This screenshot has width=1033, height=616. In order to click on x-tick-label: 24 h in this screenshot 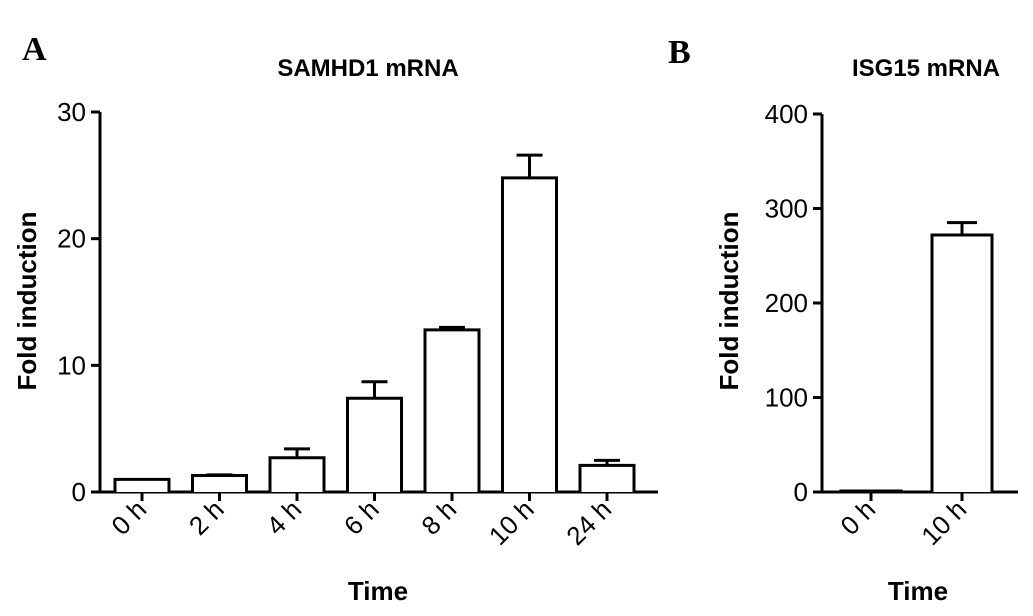, I will do `click(588, 522)`.